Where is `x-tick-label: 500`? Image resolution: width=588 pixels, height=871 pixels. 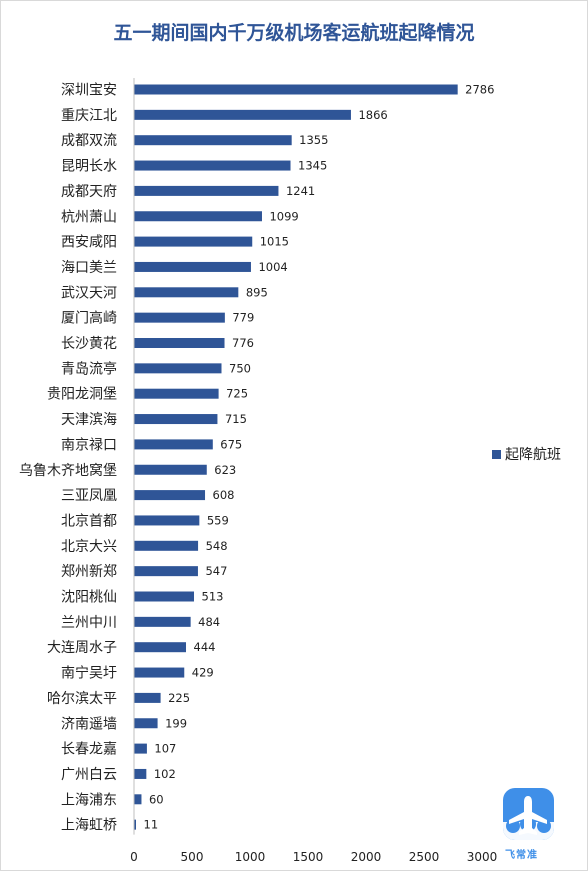
x-tick-label: 500 is located at coordinates (192, 857).